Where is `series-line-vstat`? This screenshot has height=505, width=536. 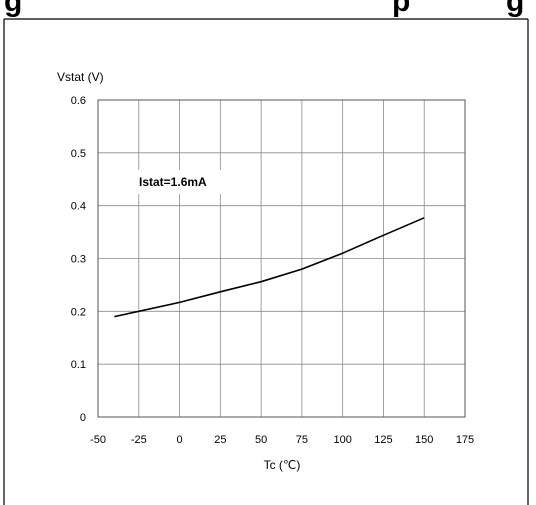
series-line-vstat is located at coordinates (269, 267).